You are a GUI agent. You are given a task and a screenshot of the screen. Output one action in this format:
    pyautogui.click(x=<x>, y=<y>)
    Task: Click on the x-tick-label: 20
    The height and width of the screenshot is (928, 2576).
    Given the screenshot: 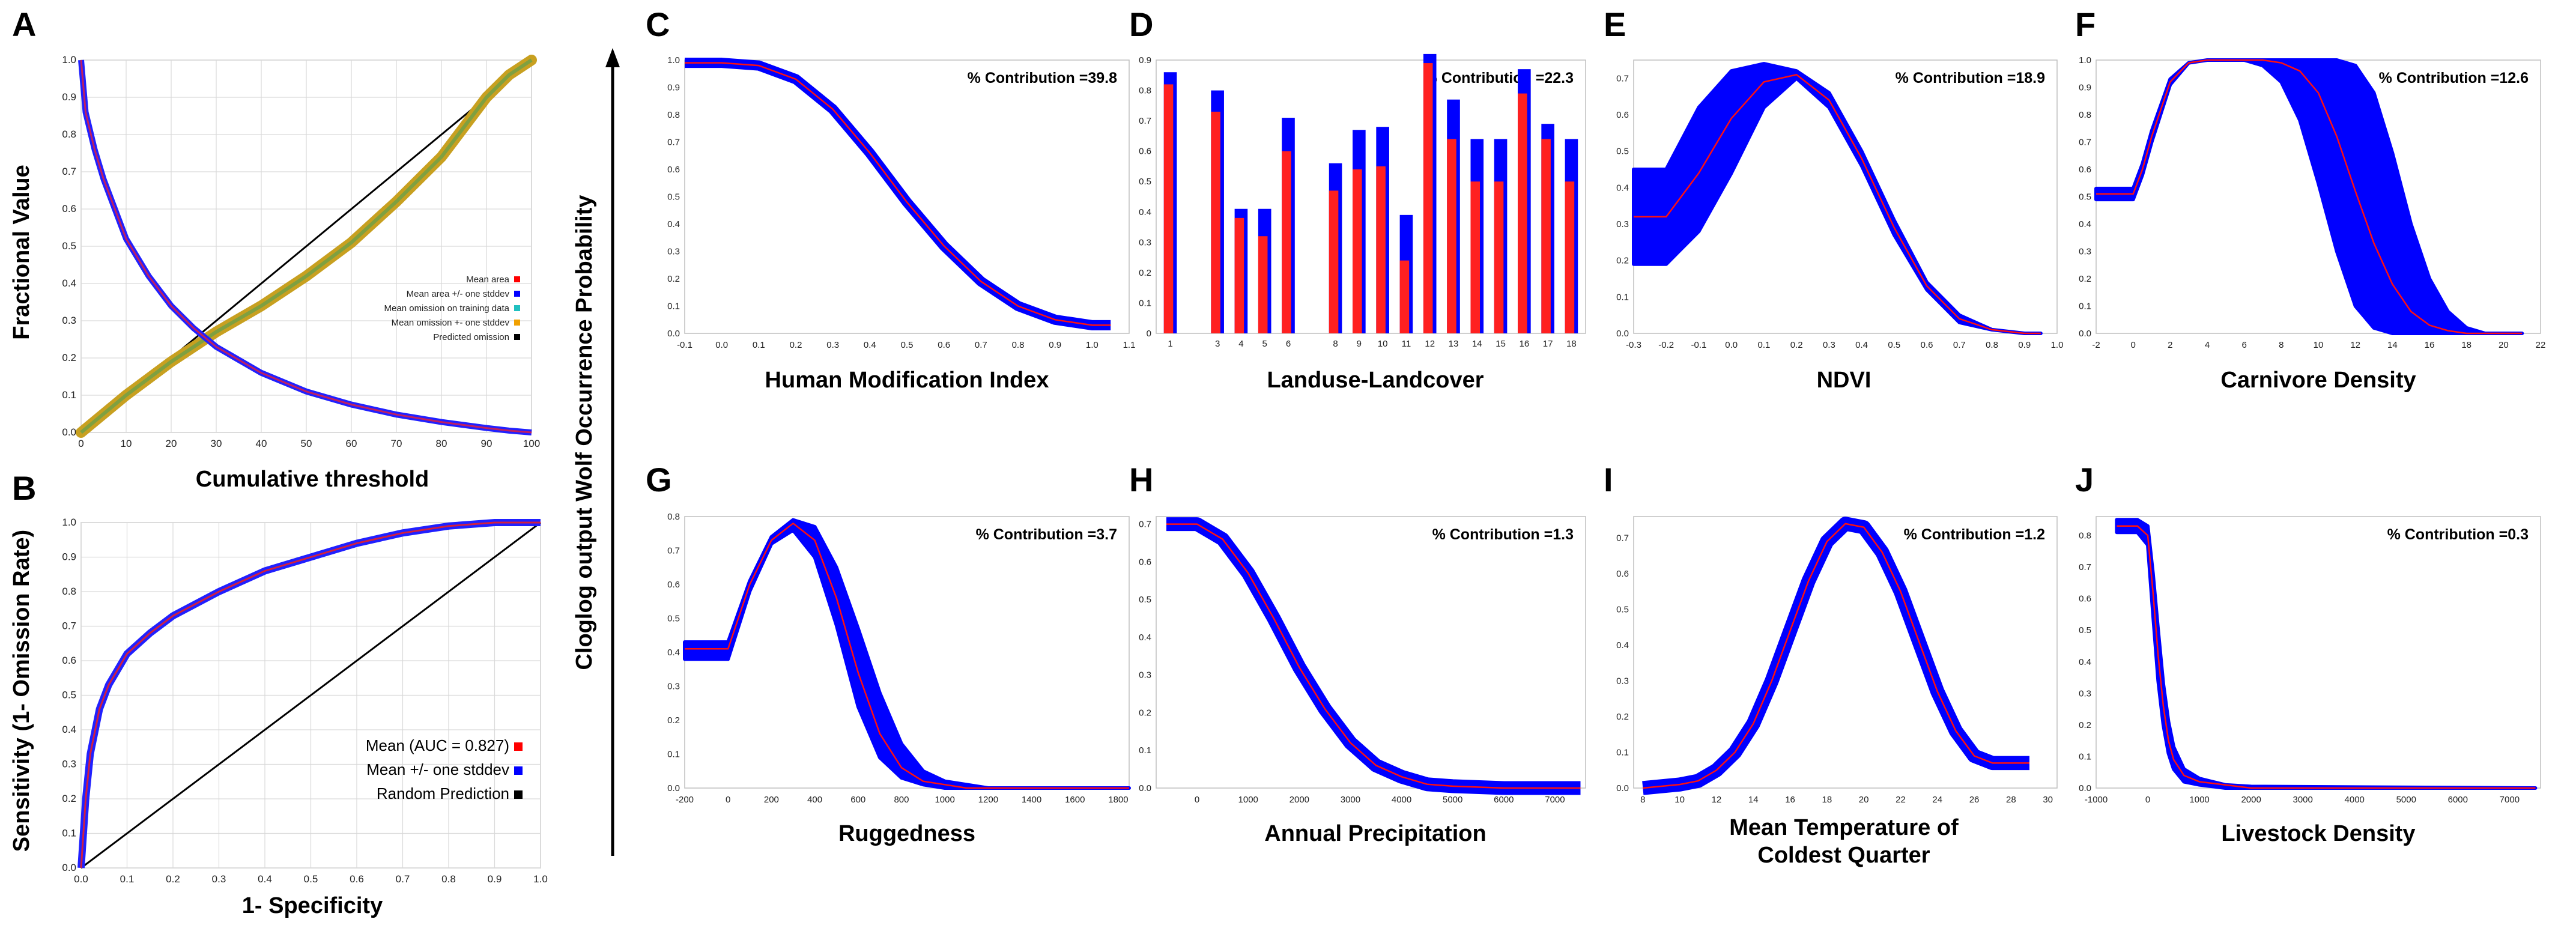 What is the action you would take?
    pyautogui.click(x=171, y=443)
    